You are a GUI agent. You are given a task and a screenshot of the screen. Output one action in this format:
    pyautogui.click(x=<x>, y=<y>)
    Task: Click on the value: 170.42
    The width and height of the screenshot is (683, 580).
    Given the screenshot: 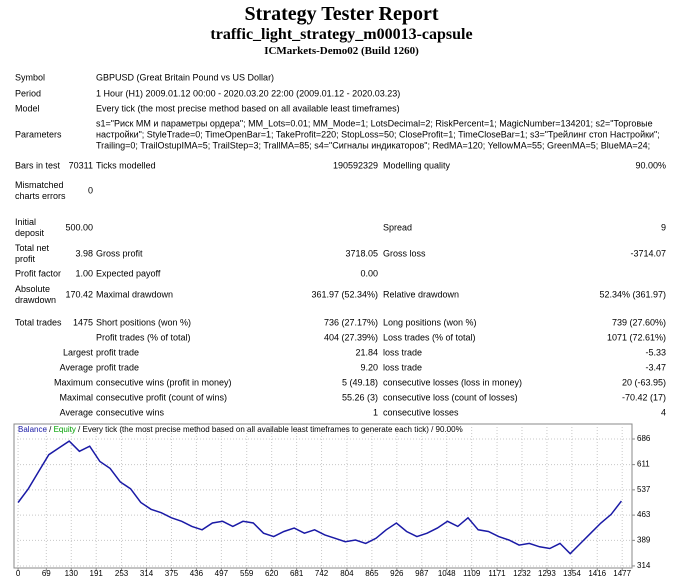 What is the action you would take?
    pyautogui.click(x=79, y=294)
    